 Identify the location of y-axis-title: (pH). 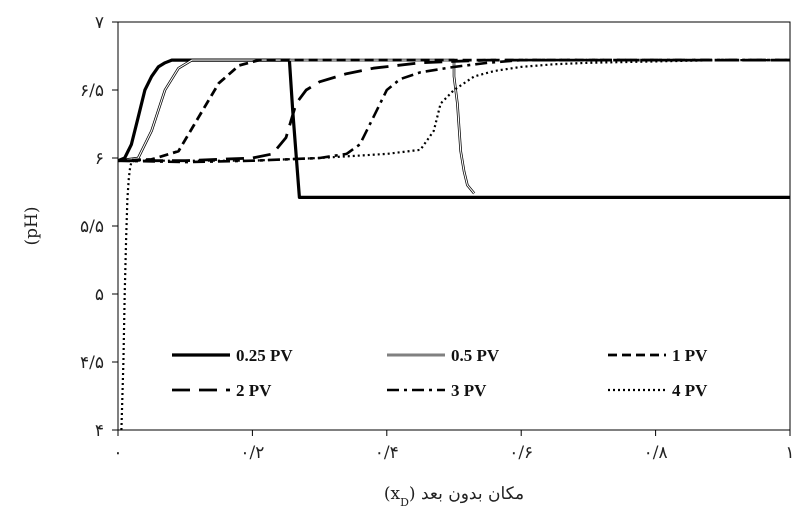
(32, 226).